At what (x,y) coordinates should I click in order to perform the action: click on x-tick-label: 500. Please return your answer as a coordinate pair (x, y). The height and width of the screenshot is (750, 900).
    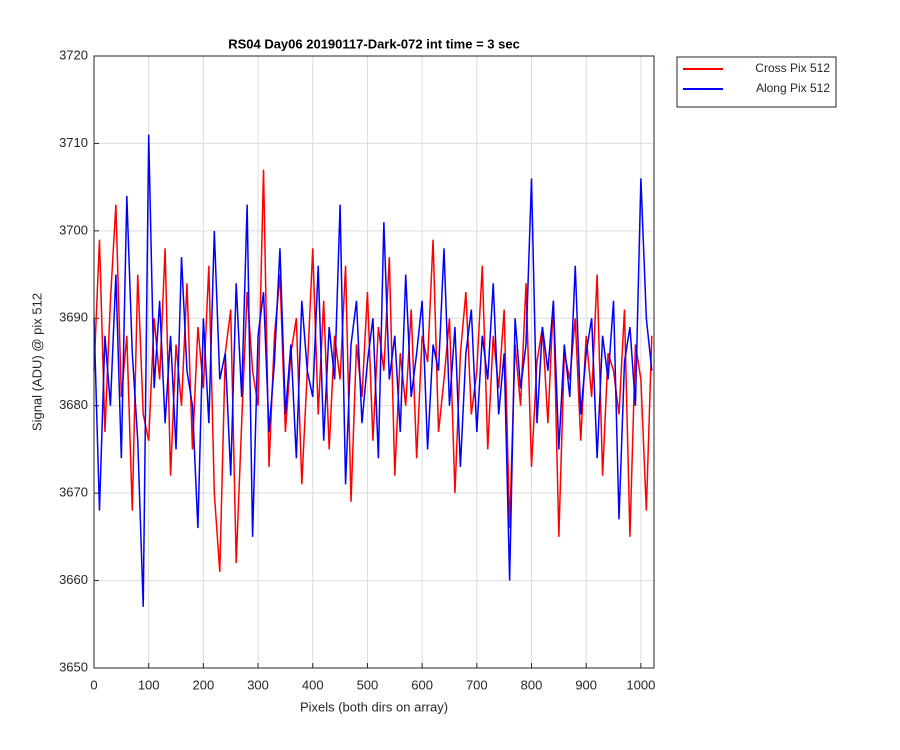
    Looking at the image, I should click on (368, 684).